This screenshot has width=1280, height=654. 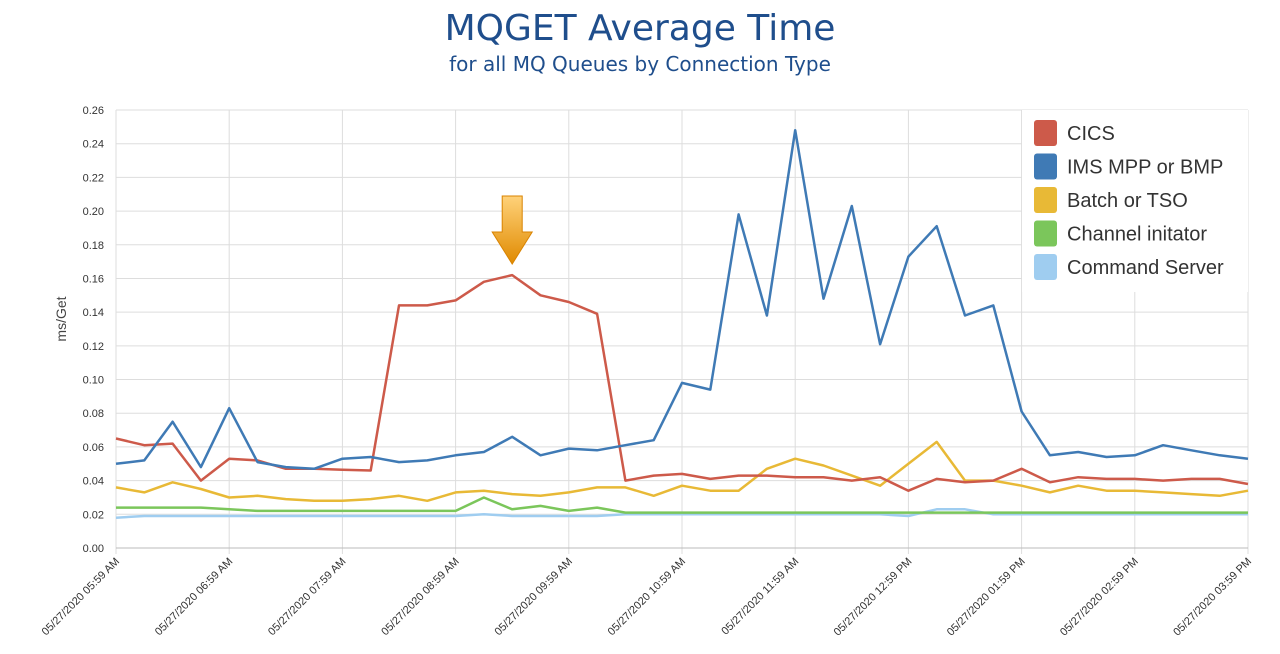 I want to click on x-tick-label: 05/27/2020 09:59 AM, so click(x=533, y=597).